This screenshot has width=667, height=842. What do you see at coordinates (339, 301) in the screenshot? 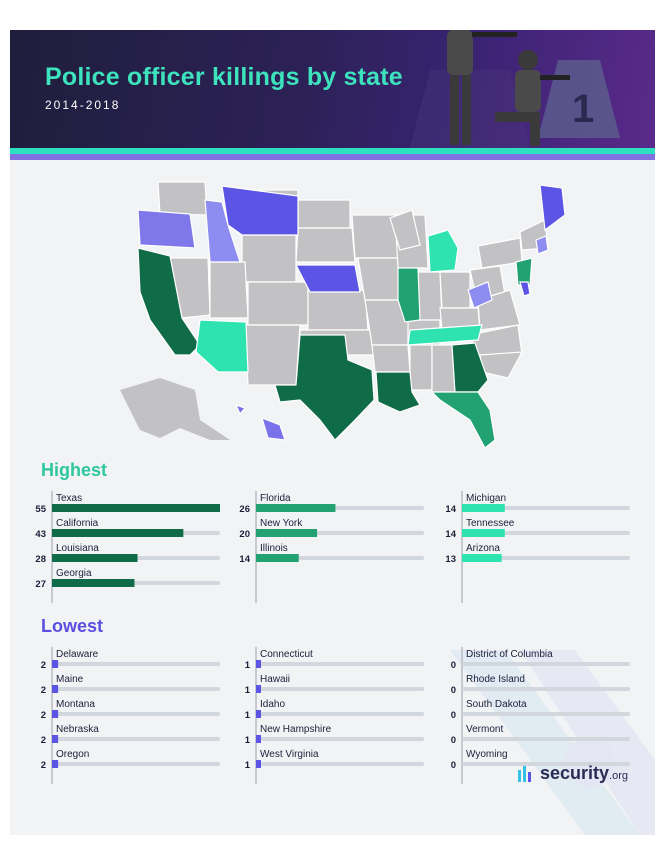
I see `map-light-green-states` at bounding box center [339, 301].